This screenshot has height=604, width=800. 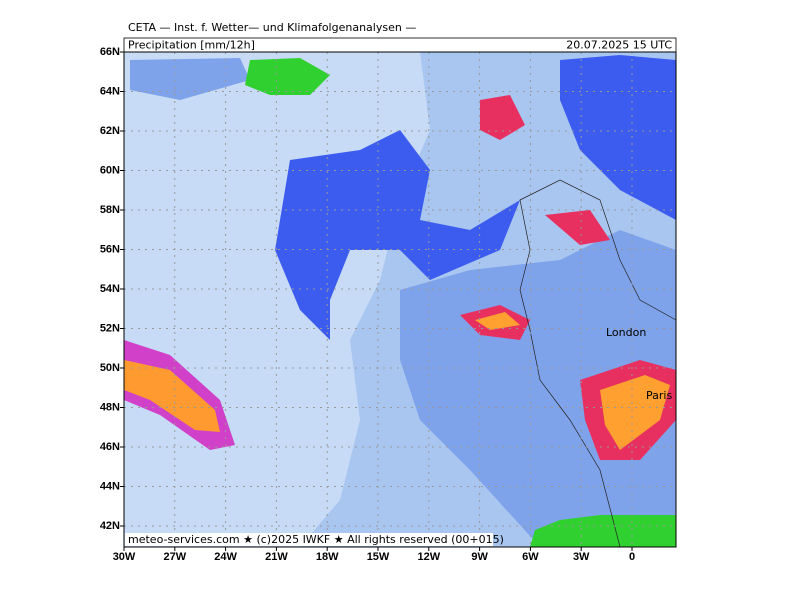 What do you see at coordinates (309, 539) in the screenshot?
I see `credits-box` at bounding box center [309, 539].